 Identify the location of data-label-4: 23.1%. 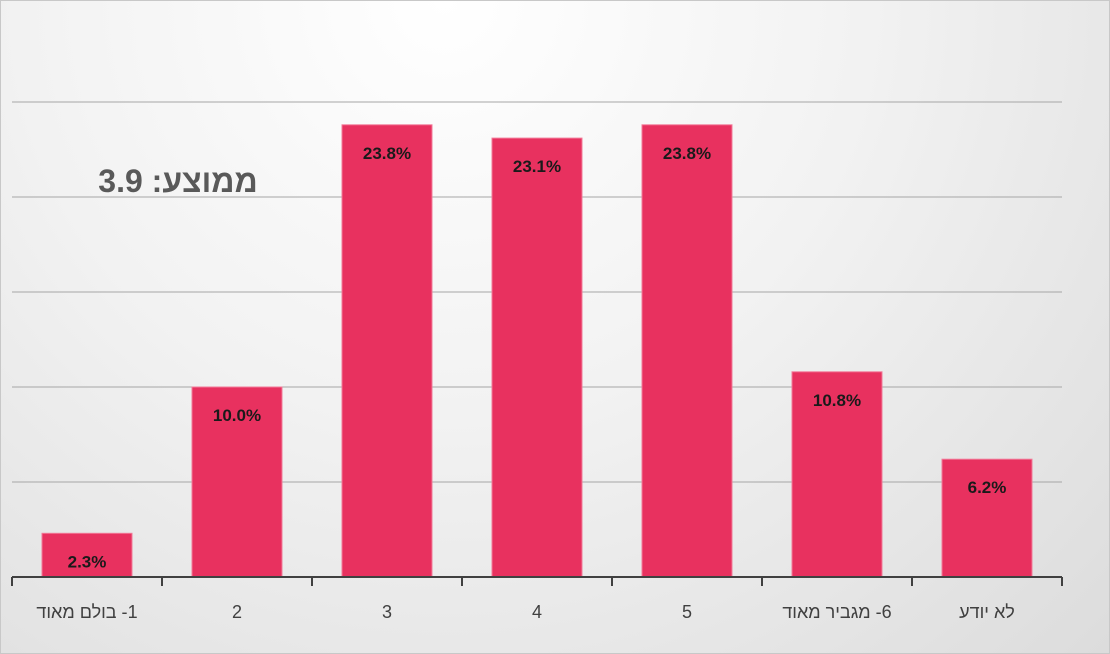
(537, 166).